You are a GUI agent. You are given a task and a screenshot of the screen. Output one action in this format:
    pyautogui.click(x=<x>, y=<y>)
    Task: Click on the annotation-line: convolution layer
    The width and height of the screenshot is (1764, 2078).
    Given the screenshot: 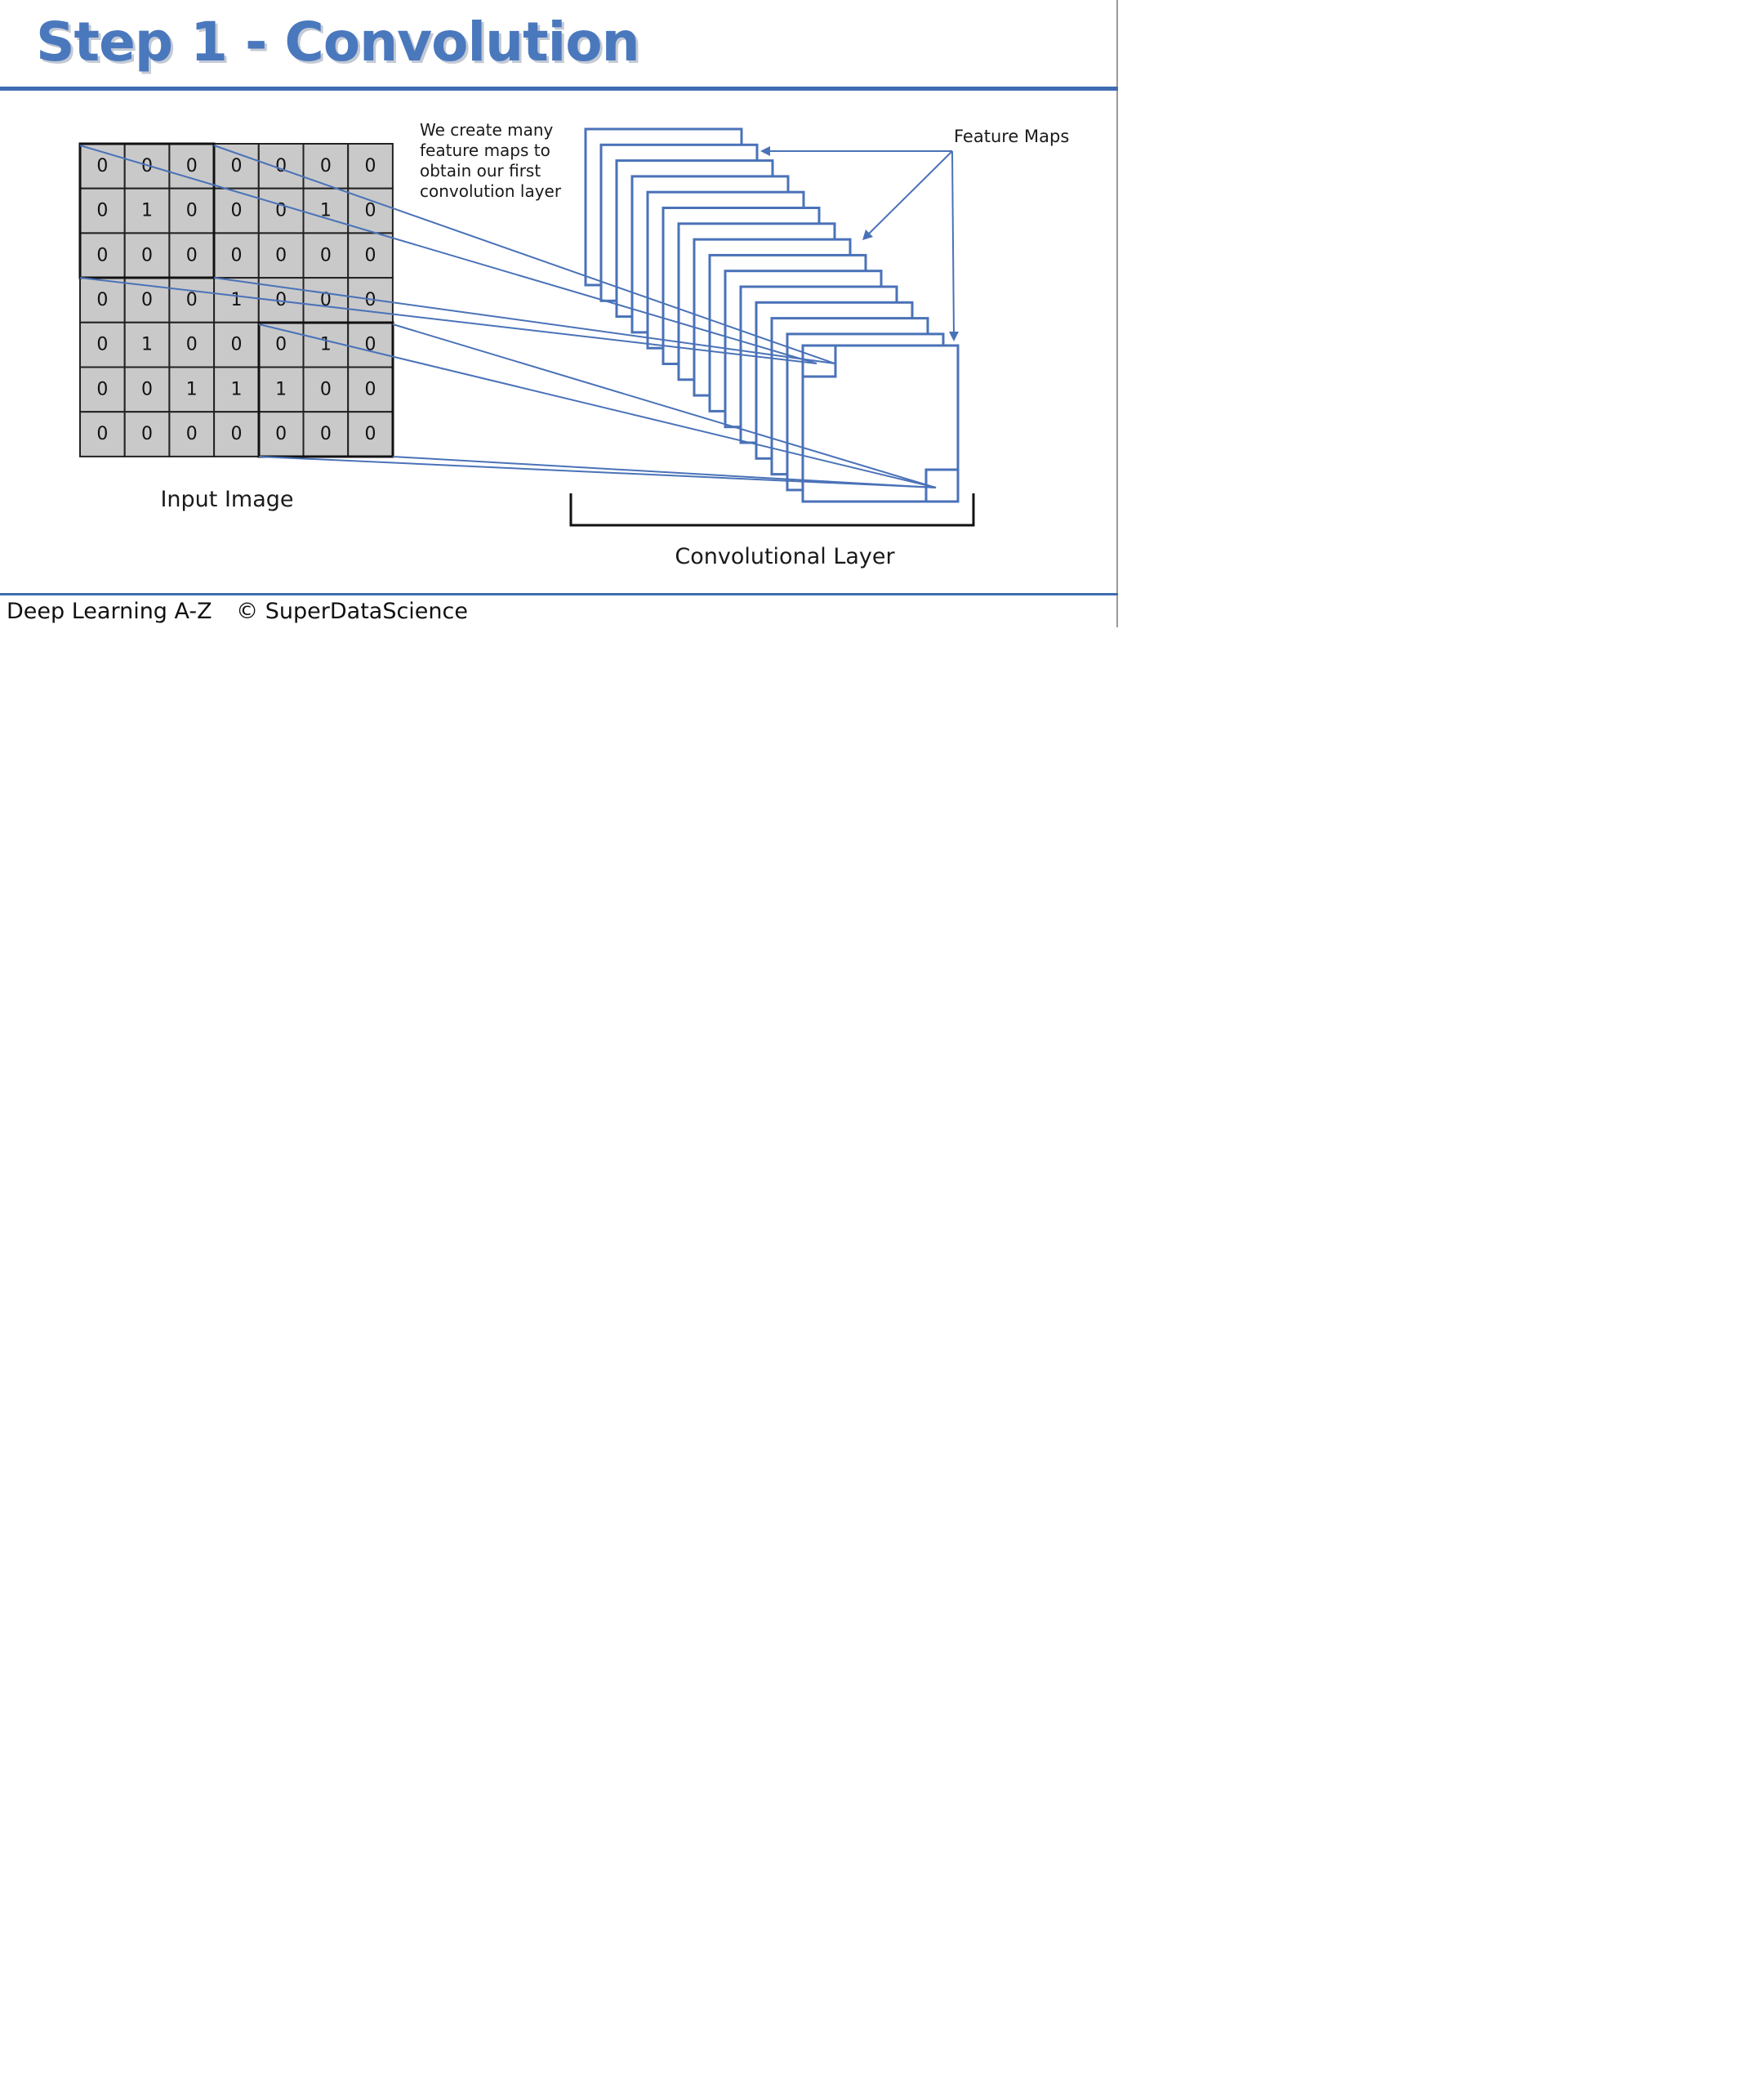 What is the action you would take?
    pyautogui.click(x=491, y=191)
    